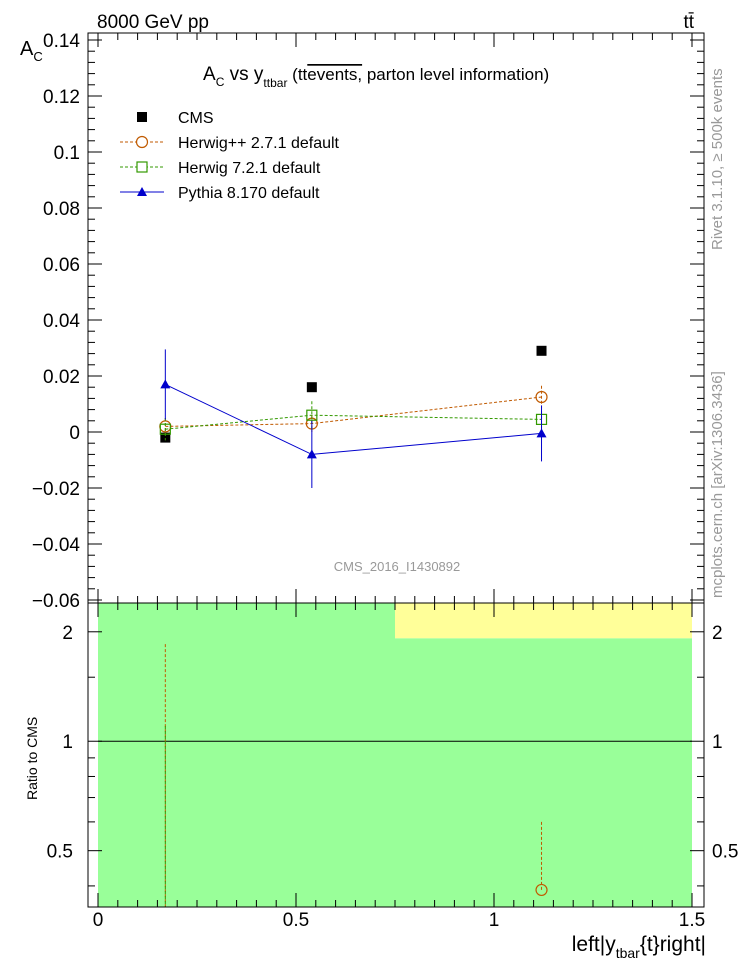  What do you see at coordinates (594, 944) in the screenshot?
I see `x-axis-label-pre: left|y` at bounding box center [594, 944].